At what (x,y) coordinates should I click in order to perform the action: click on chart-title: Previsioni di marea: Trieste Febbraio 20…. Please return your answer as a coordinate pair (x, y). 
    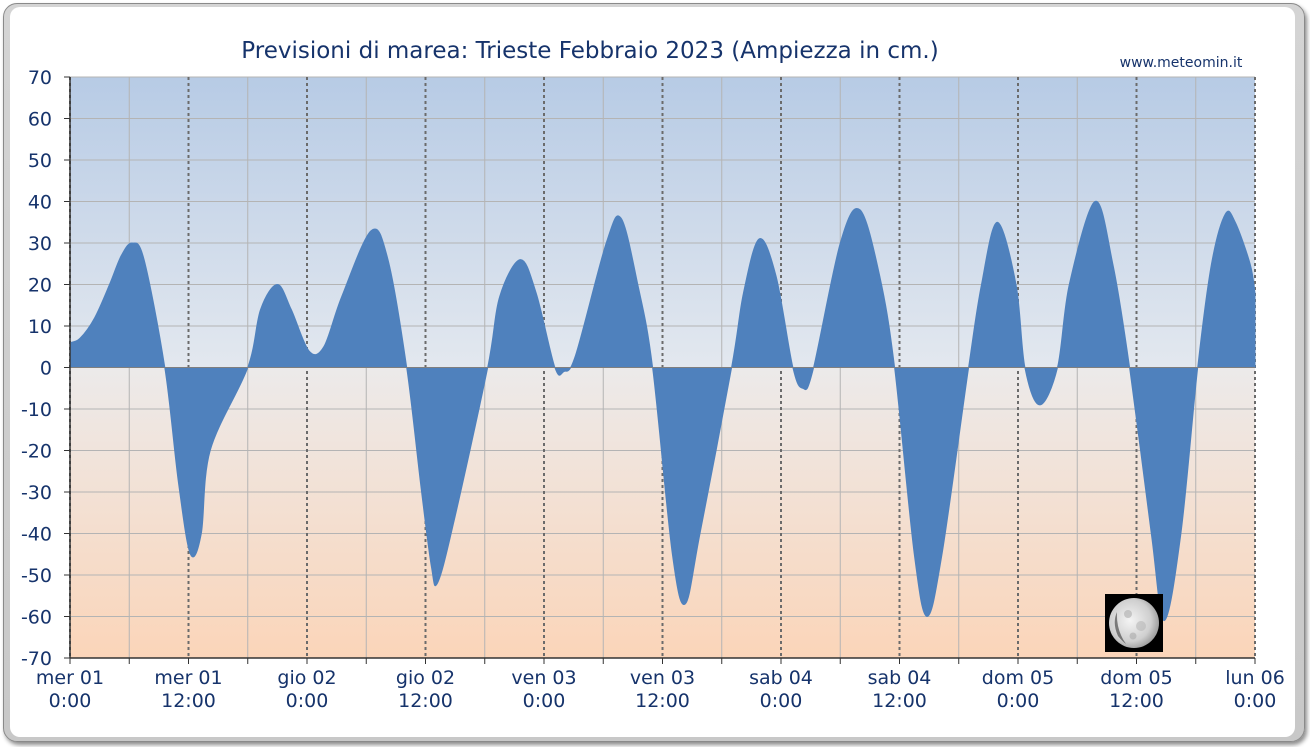
    Looking at the image, I should click on (589, 51).